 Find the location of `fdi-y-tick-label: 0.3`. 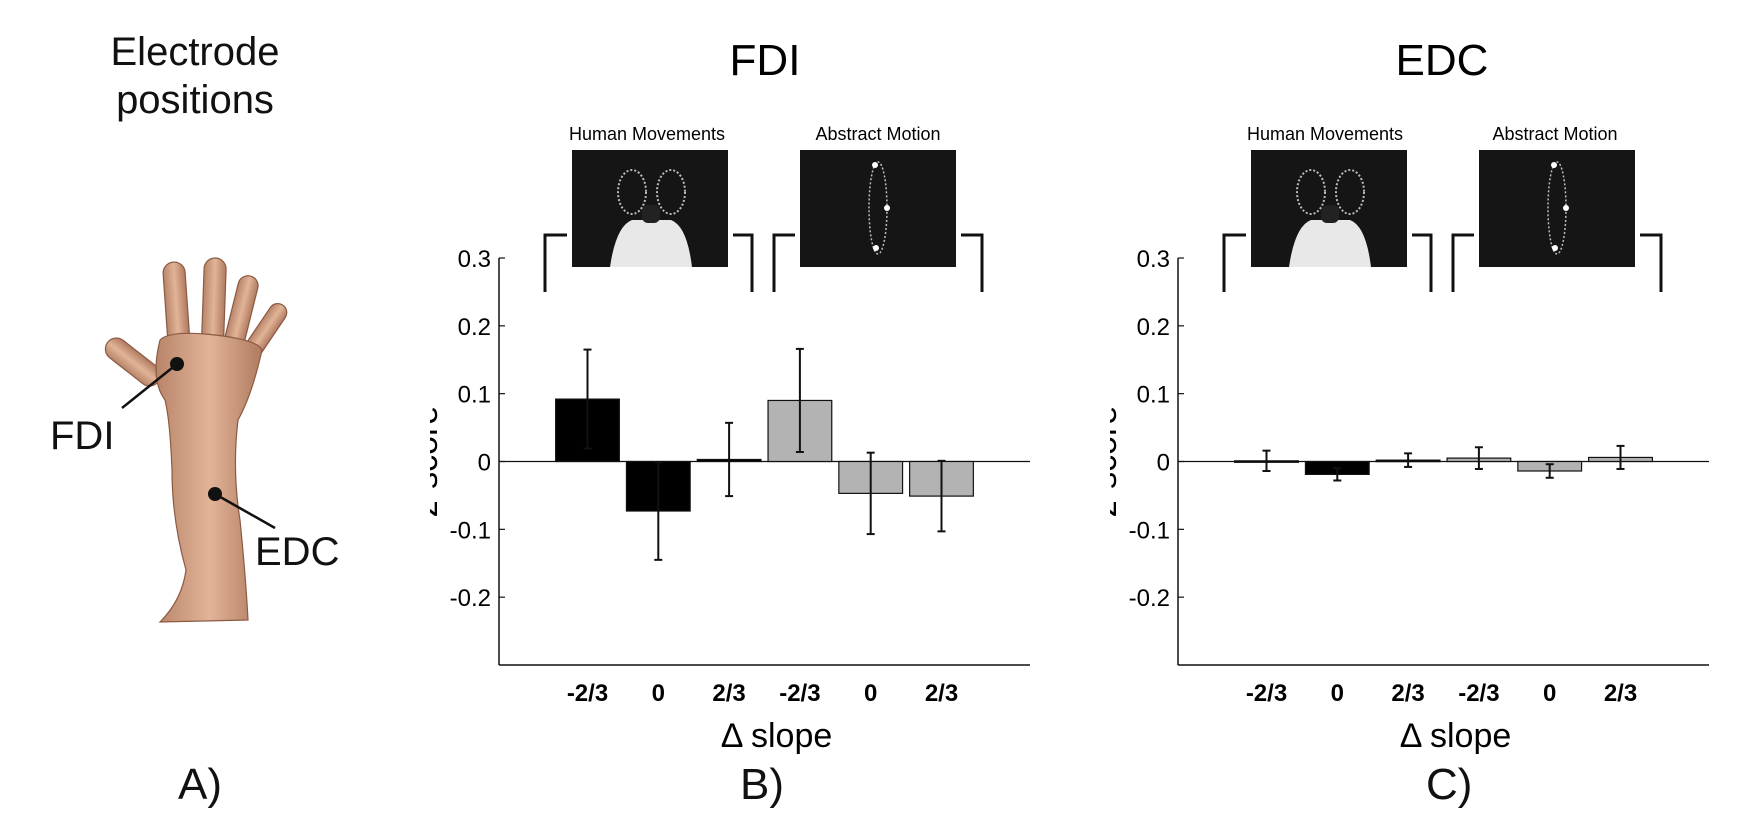

fdi-y-tick-label: 0.3 is located at coordinates (474, 259).